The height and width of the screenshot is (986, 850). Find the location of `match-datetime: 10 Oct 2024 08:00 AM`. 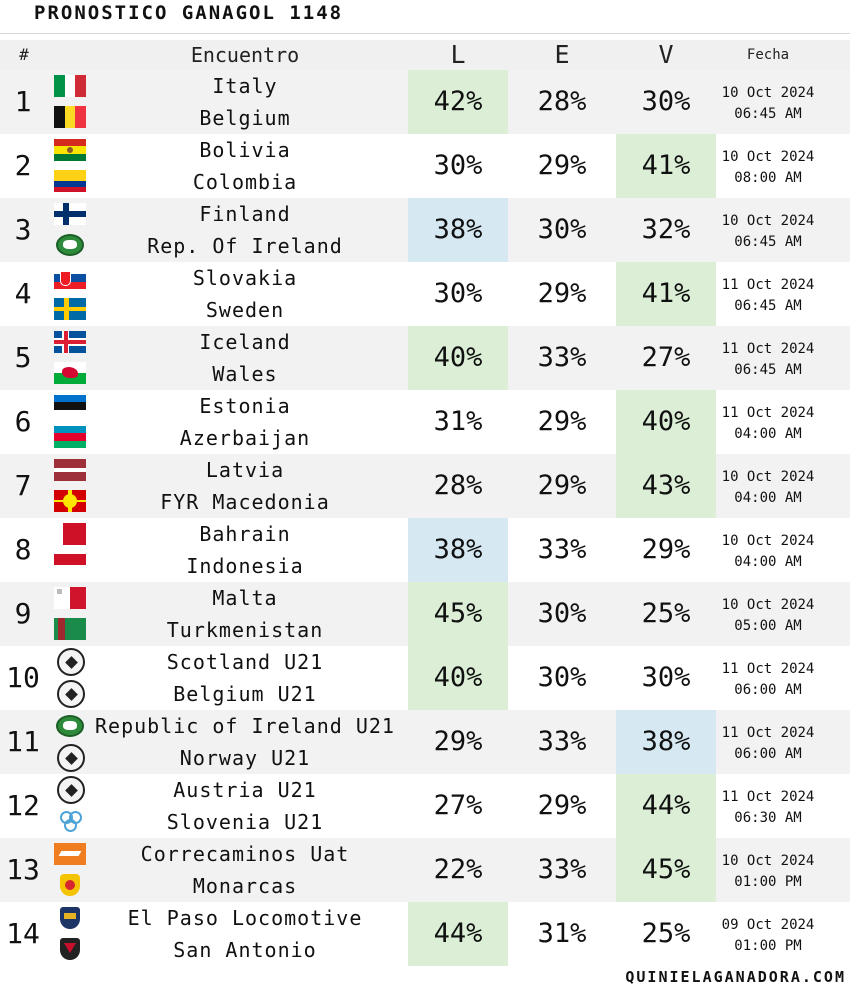

match-datetime: 10 Oct 2024 08:00 AM is located at coordinates (768, 168).